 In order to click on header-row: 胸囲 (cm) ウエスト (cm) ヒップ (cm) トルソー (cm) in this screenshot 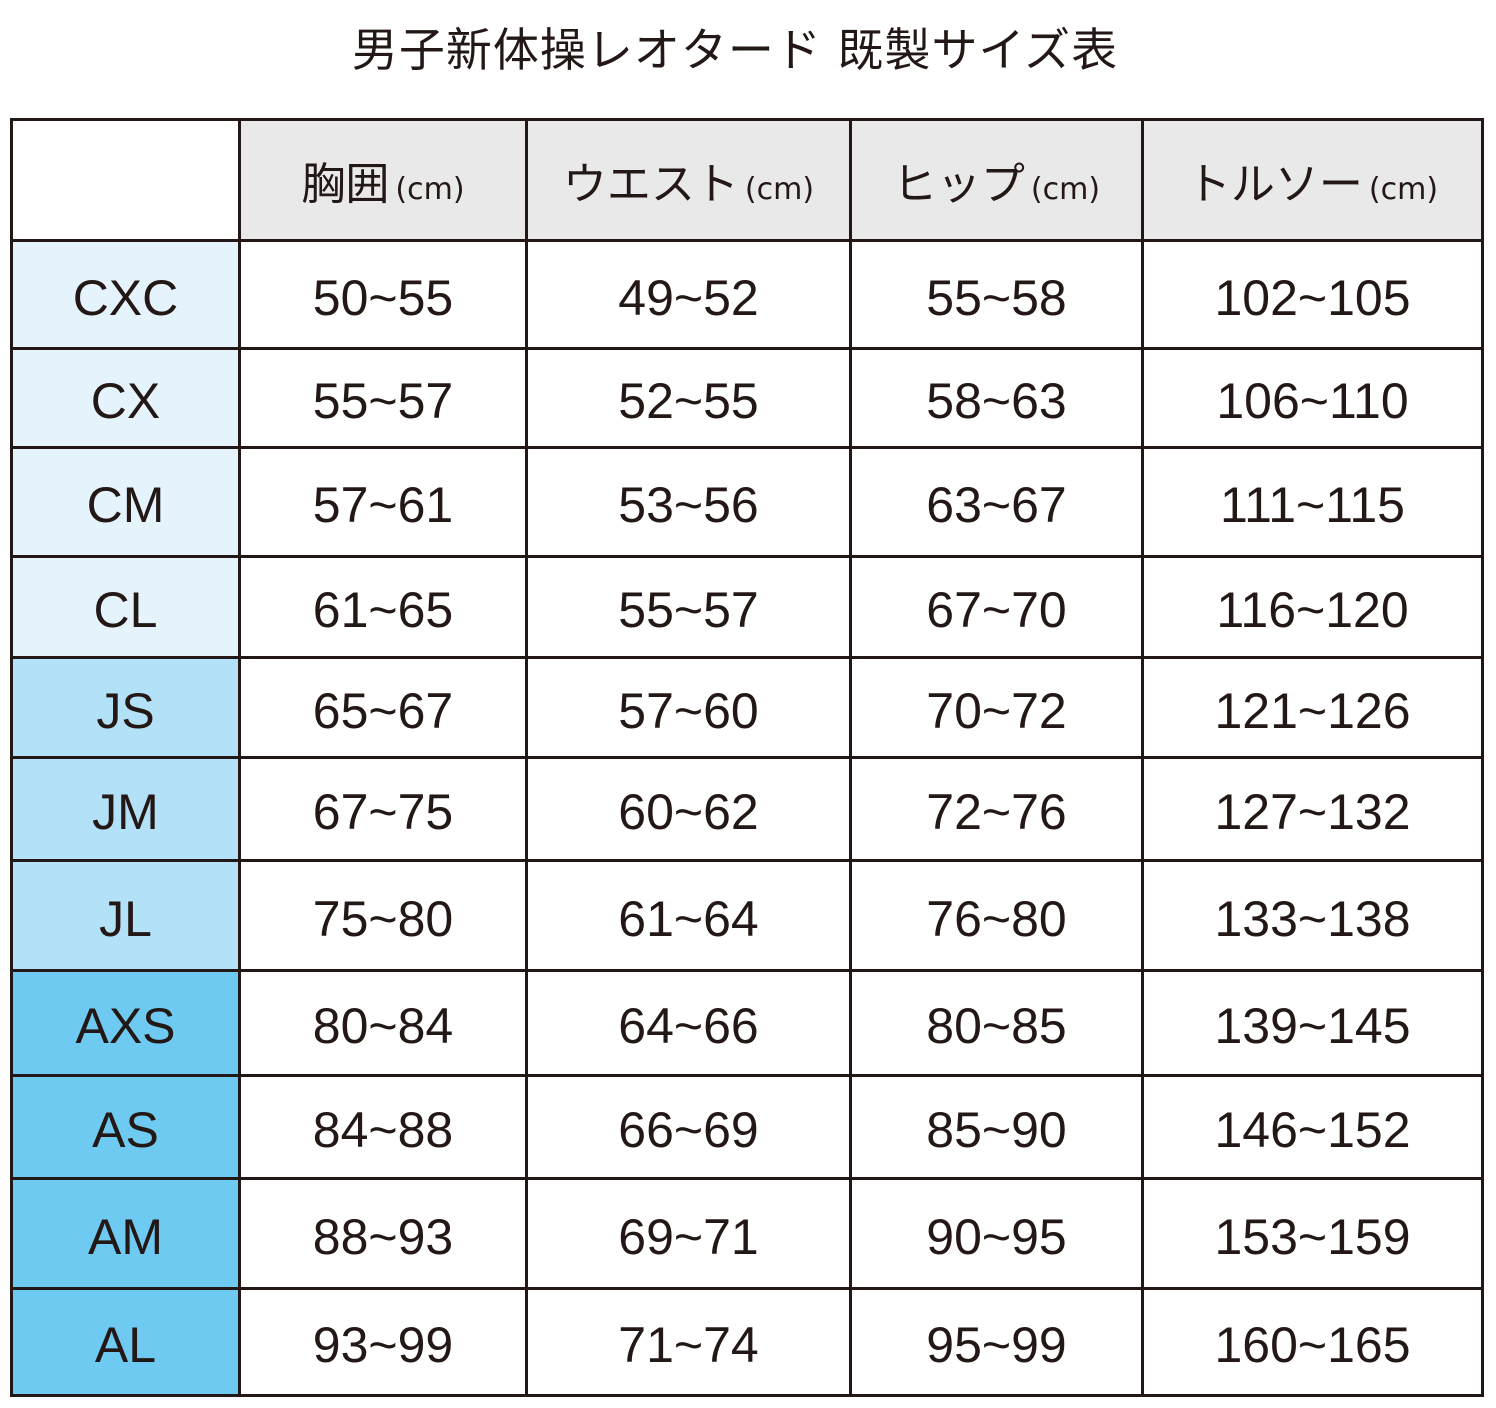, I will do `click(747, 180)`.